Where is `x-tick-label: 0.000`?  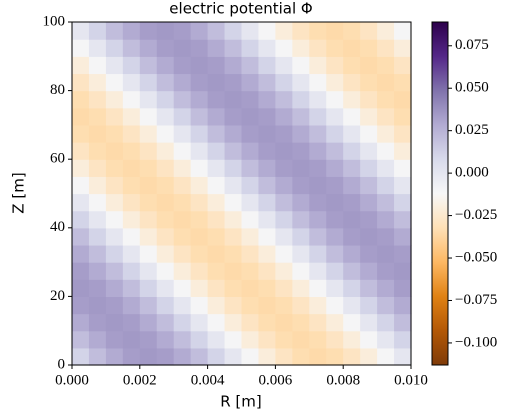
x-tick-label: 0.000 is located at coordinates (72, 380).